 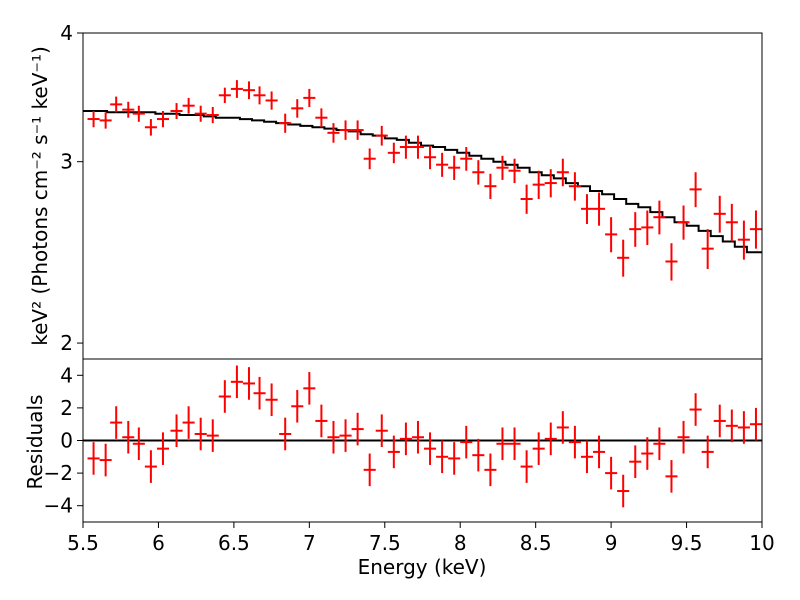 What do you see at coordinates (687, 543) in the screenshot?
I see `x-tick-label: 9.5` at bounding box center [687, 543].